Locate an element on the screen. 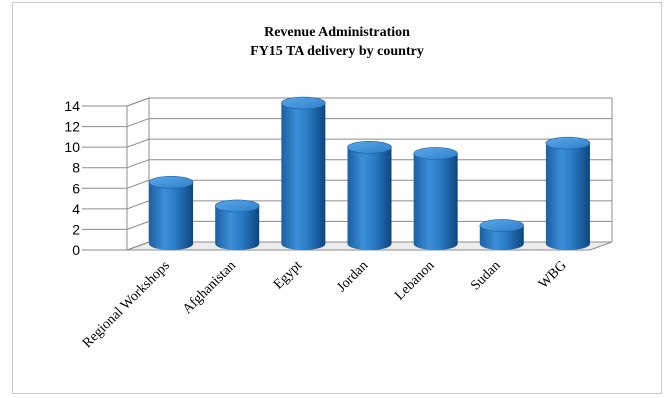 The height and width of the screenshot is (398, 665). x-tick-label: Regional Workshops is located at coordinates (126, 304).